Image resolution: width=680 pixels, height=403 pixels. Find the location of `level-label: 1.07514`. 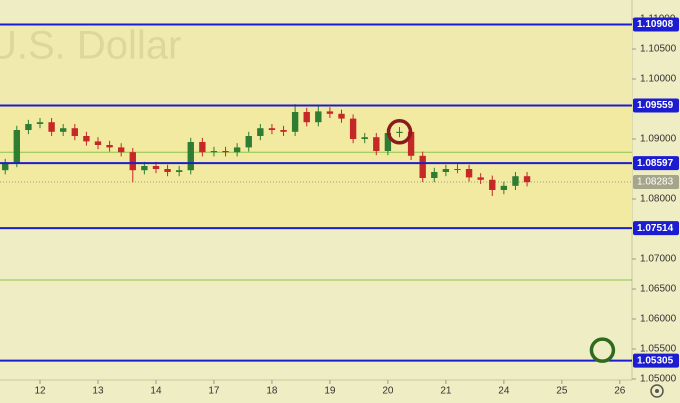

level-label: 1.07514 is located at coordinates (655, 228).